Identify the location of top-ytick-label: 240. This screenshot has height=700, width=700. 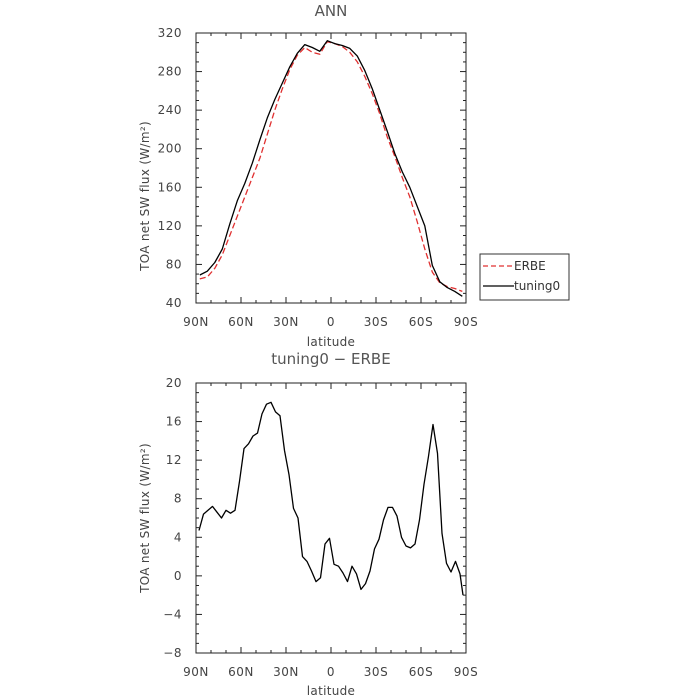
(170, 110).